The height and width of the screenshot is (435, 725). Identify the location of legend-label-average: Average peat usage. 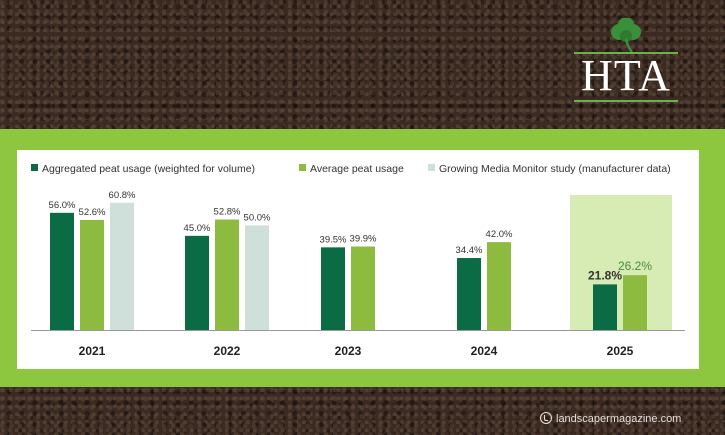
(357, 169).